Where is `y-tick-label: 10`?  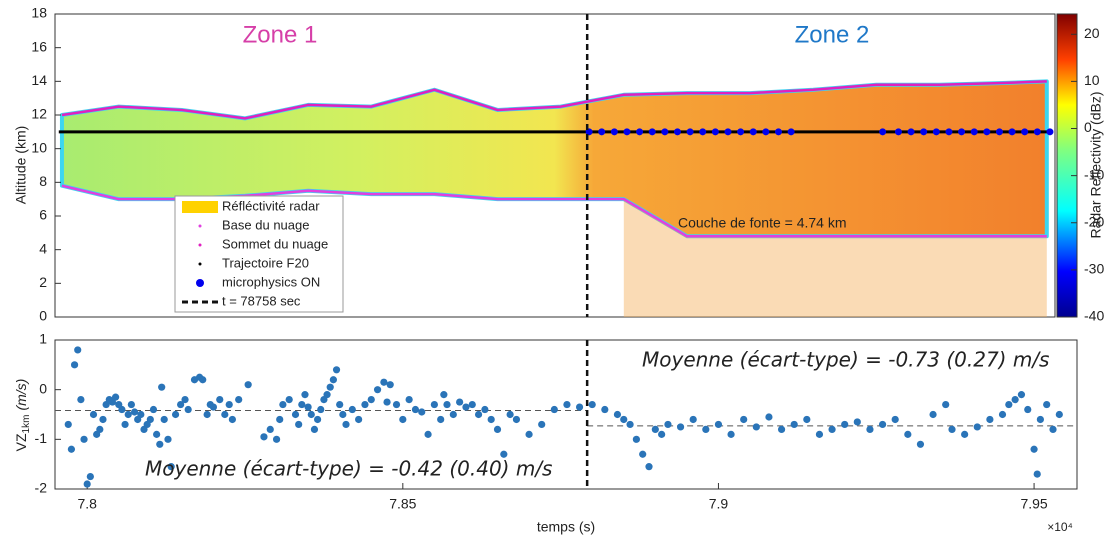
y-tick-label: 10 is located at coordinates (39, 147).